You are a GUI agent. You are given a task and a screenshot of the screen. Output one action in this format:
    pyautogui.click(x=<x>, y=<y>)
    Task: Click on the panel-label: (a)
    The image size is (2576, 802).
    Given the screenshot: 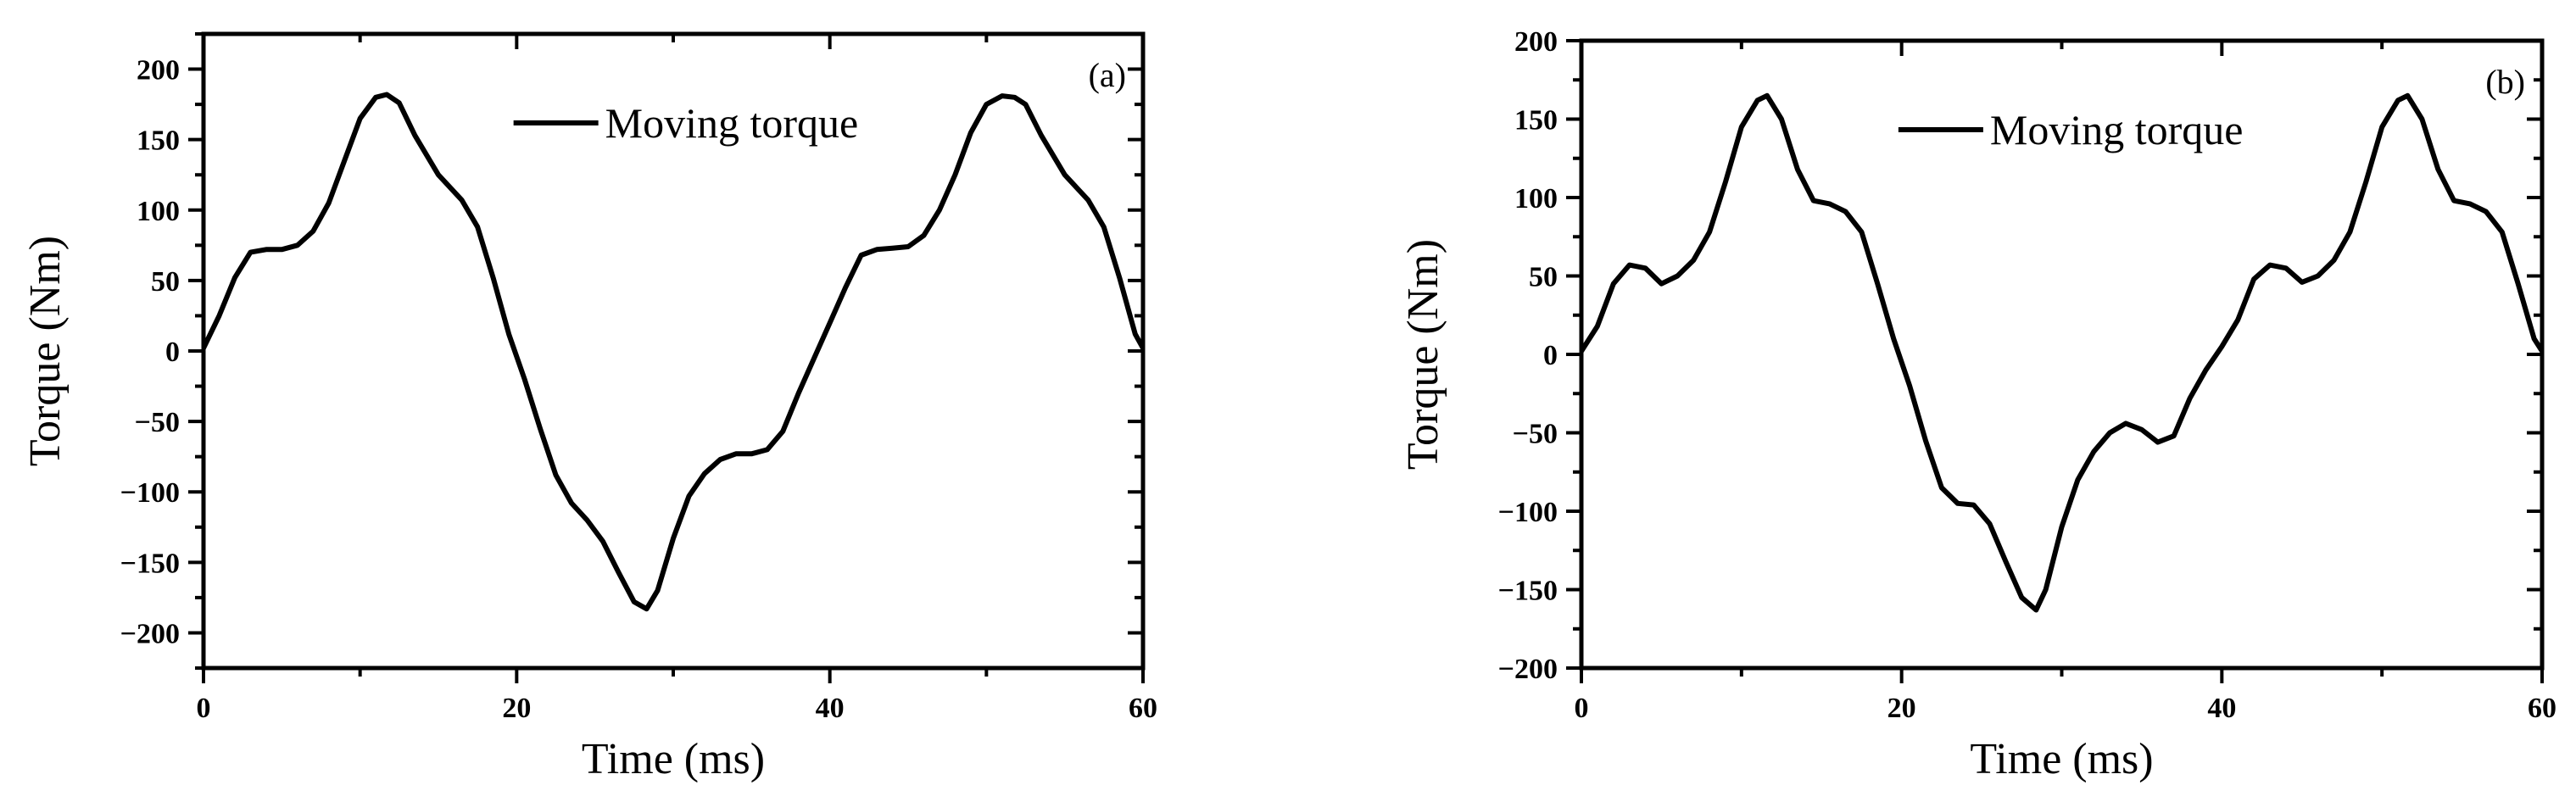 What is the action you would take?
    pyautogui.click(x=1107, y=75)
    